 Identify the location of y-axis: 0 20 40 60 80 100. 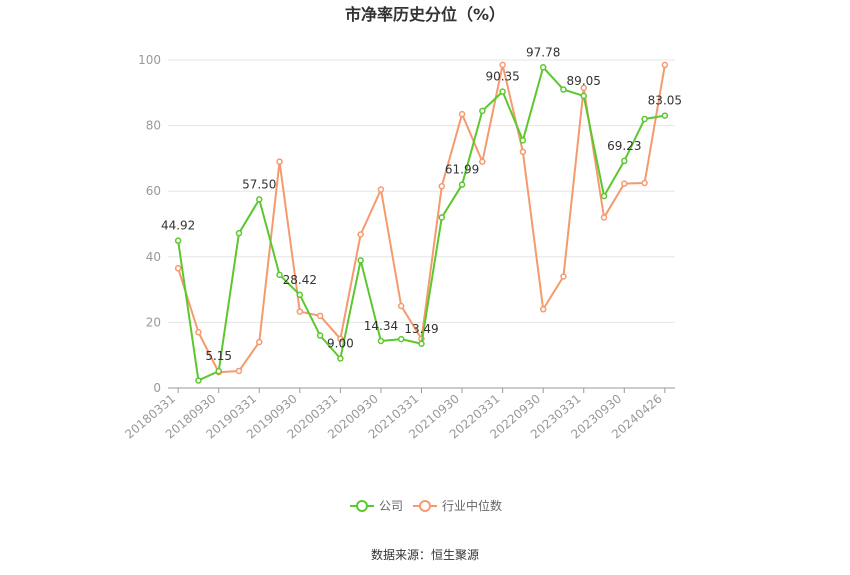
(149, 224).